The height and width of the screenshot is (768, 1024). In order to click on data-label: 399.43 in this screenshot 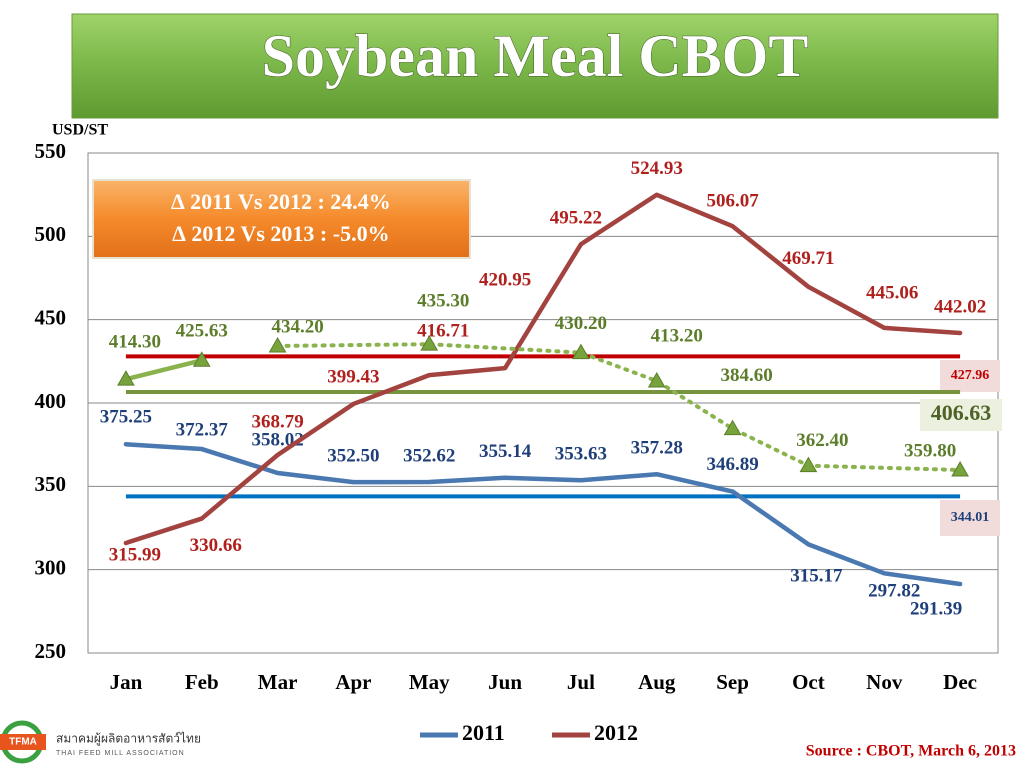, I will do `click(353, 376)`.